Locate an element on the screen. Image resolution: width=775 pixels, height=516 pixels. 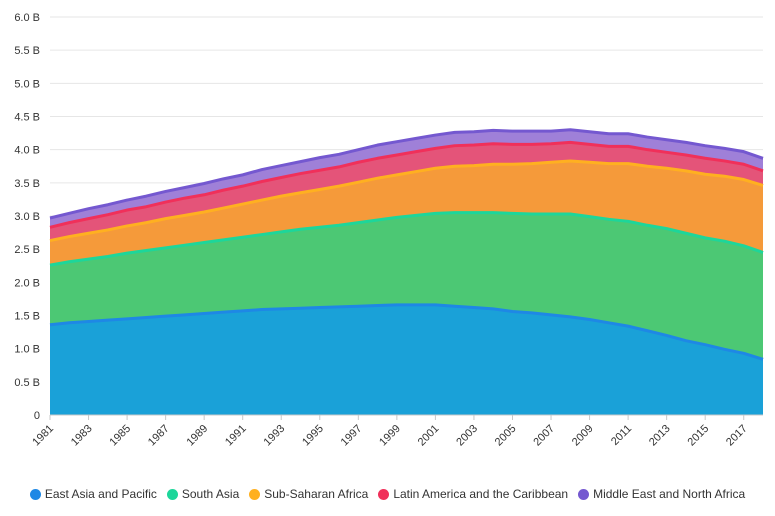
x-tick-label: 2009 is located at coordinates (583, 436).